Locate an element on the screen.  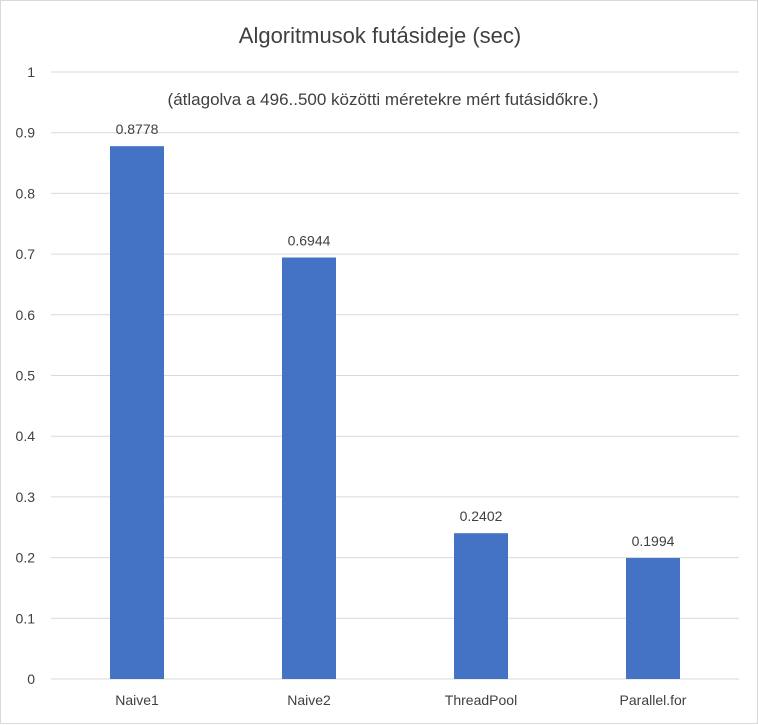
y-tick-label: 0.5 is located at coordinates (26, 376).